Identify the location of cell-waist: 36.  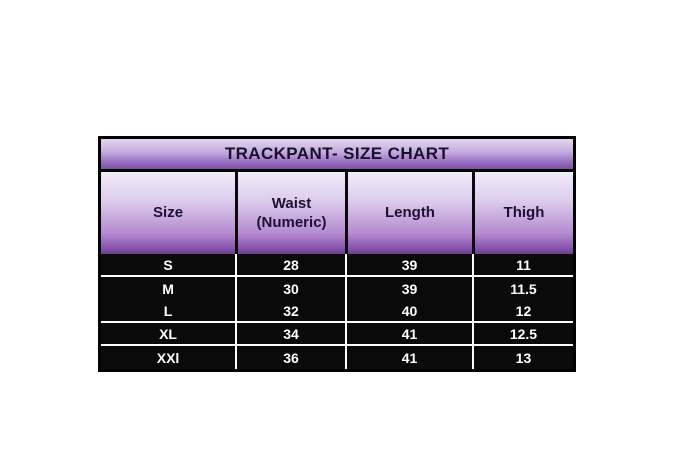
(290, 357).